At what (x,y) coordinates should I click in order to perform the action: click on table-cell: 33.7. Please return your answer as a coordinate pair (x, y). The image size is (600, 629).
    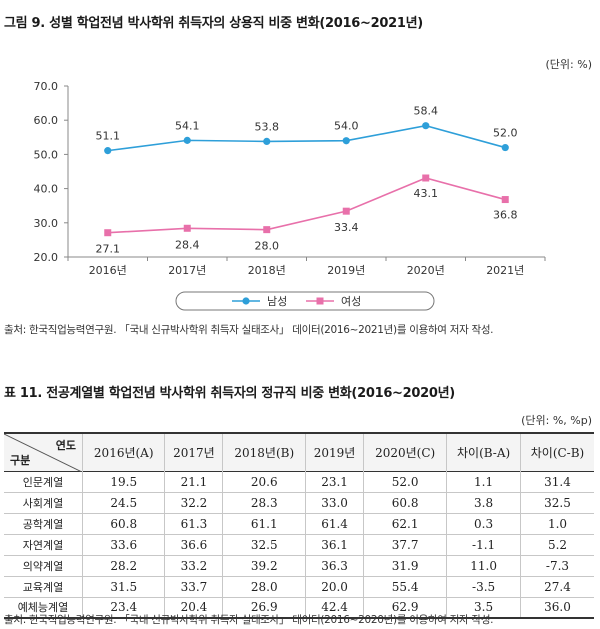
    Looking at the image, I should click on (193, 586).